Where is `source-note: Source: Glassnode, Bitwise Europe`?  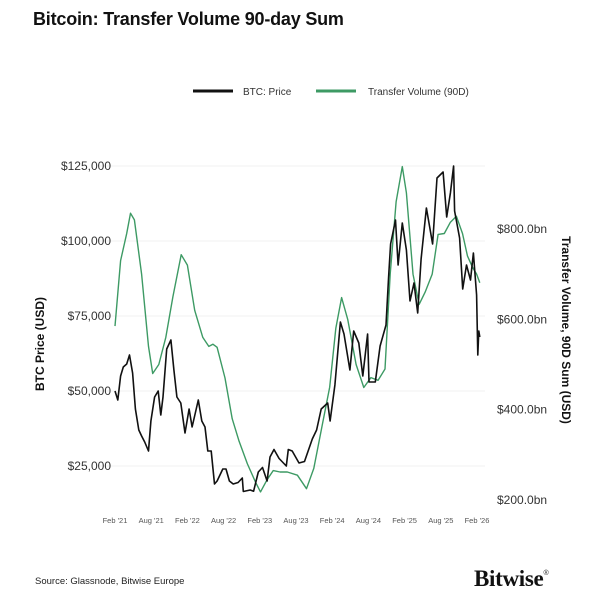
source-note: Source: Glassnode, Bitwise Europe is located at coordinates (110, 581).